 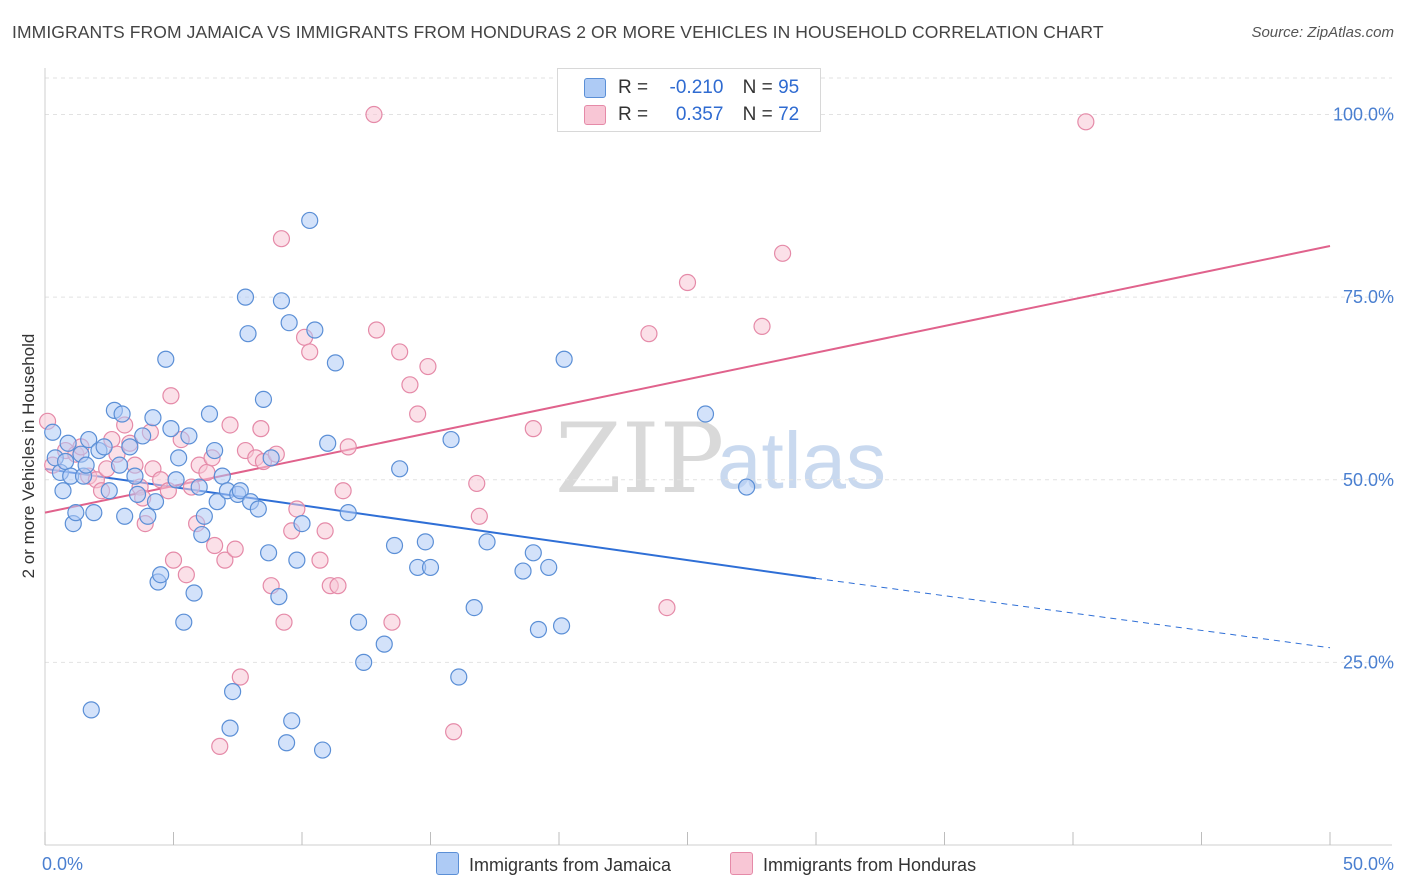 What do you see at coordinates (870, 865) in the screenshot?
I see `bottom-legend-label-honduras: Immigrants from Honduras` at bounding box center [870, 865].